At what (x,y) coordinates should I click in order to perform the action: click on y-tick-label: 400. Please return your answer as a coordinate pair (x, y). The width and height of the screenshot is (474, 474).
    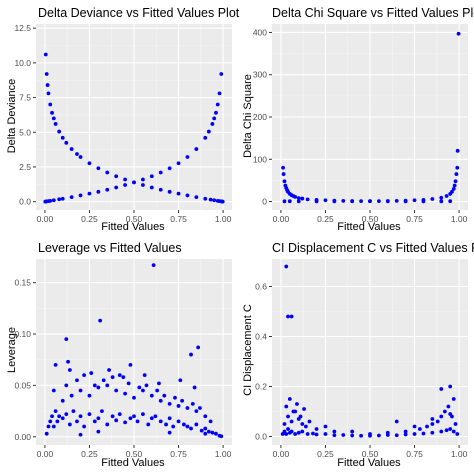
    Looking at the image, I should click on (260, 32).